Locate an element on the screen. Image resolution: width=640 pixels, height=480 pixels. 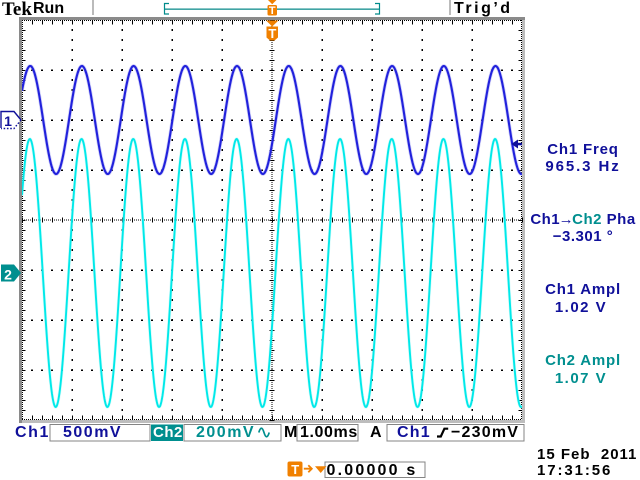
svg-text: 2 is located at coordinates (8, 275).